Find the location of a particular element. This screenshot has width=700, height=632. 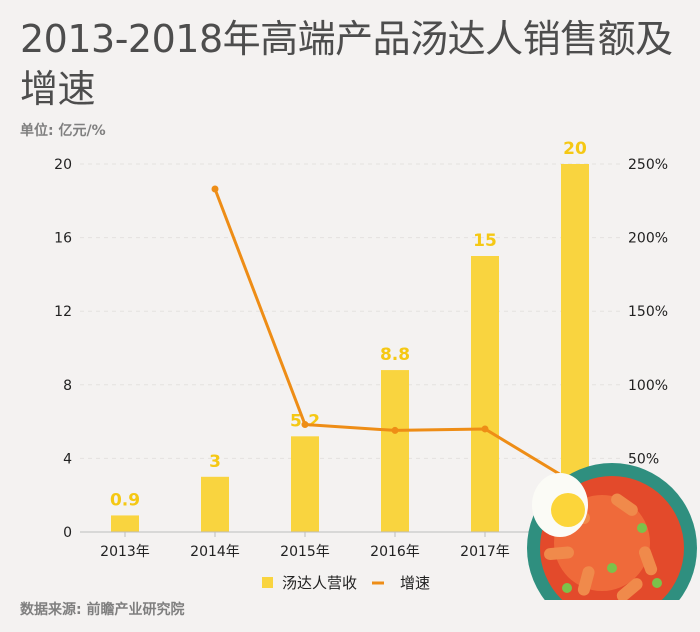

bar-value-label: 3 is located at coordinates (215, 462).